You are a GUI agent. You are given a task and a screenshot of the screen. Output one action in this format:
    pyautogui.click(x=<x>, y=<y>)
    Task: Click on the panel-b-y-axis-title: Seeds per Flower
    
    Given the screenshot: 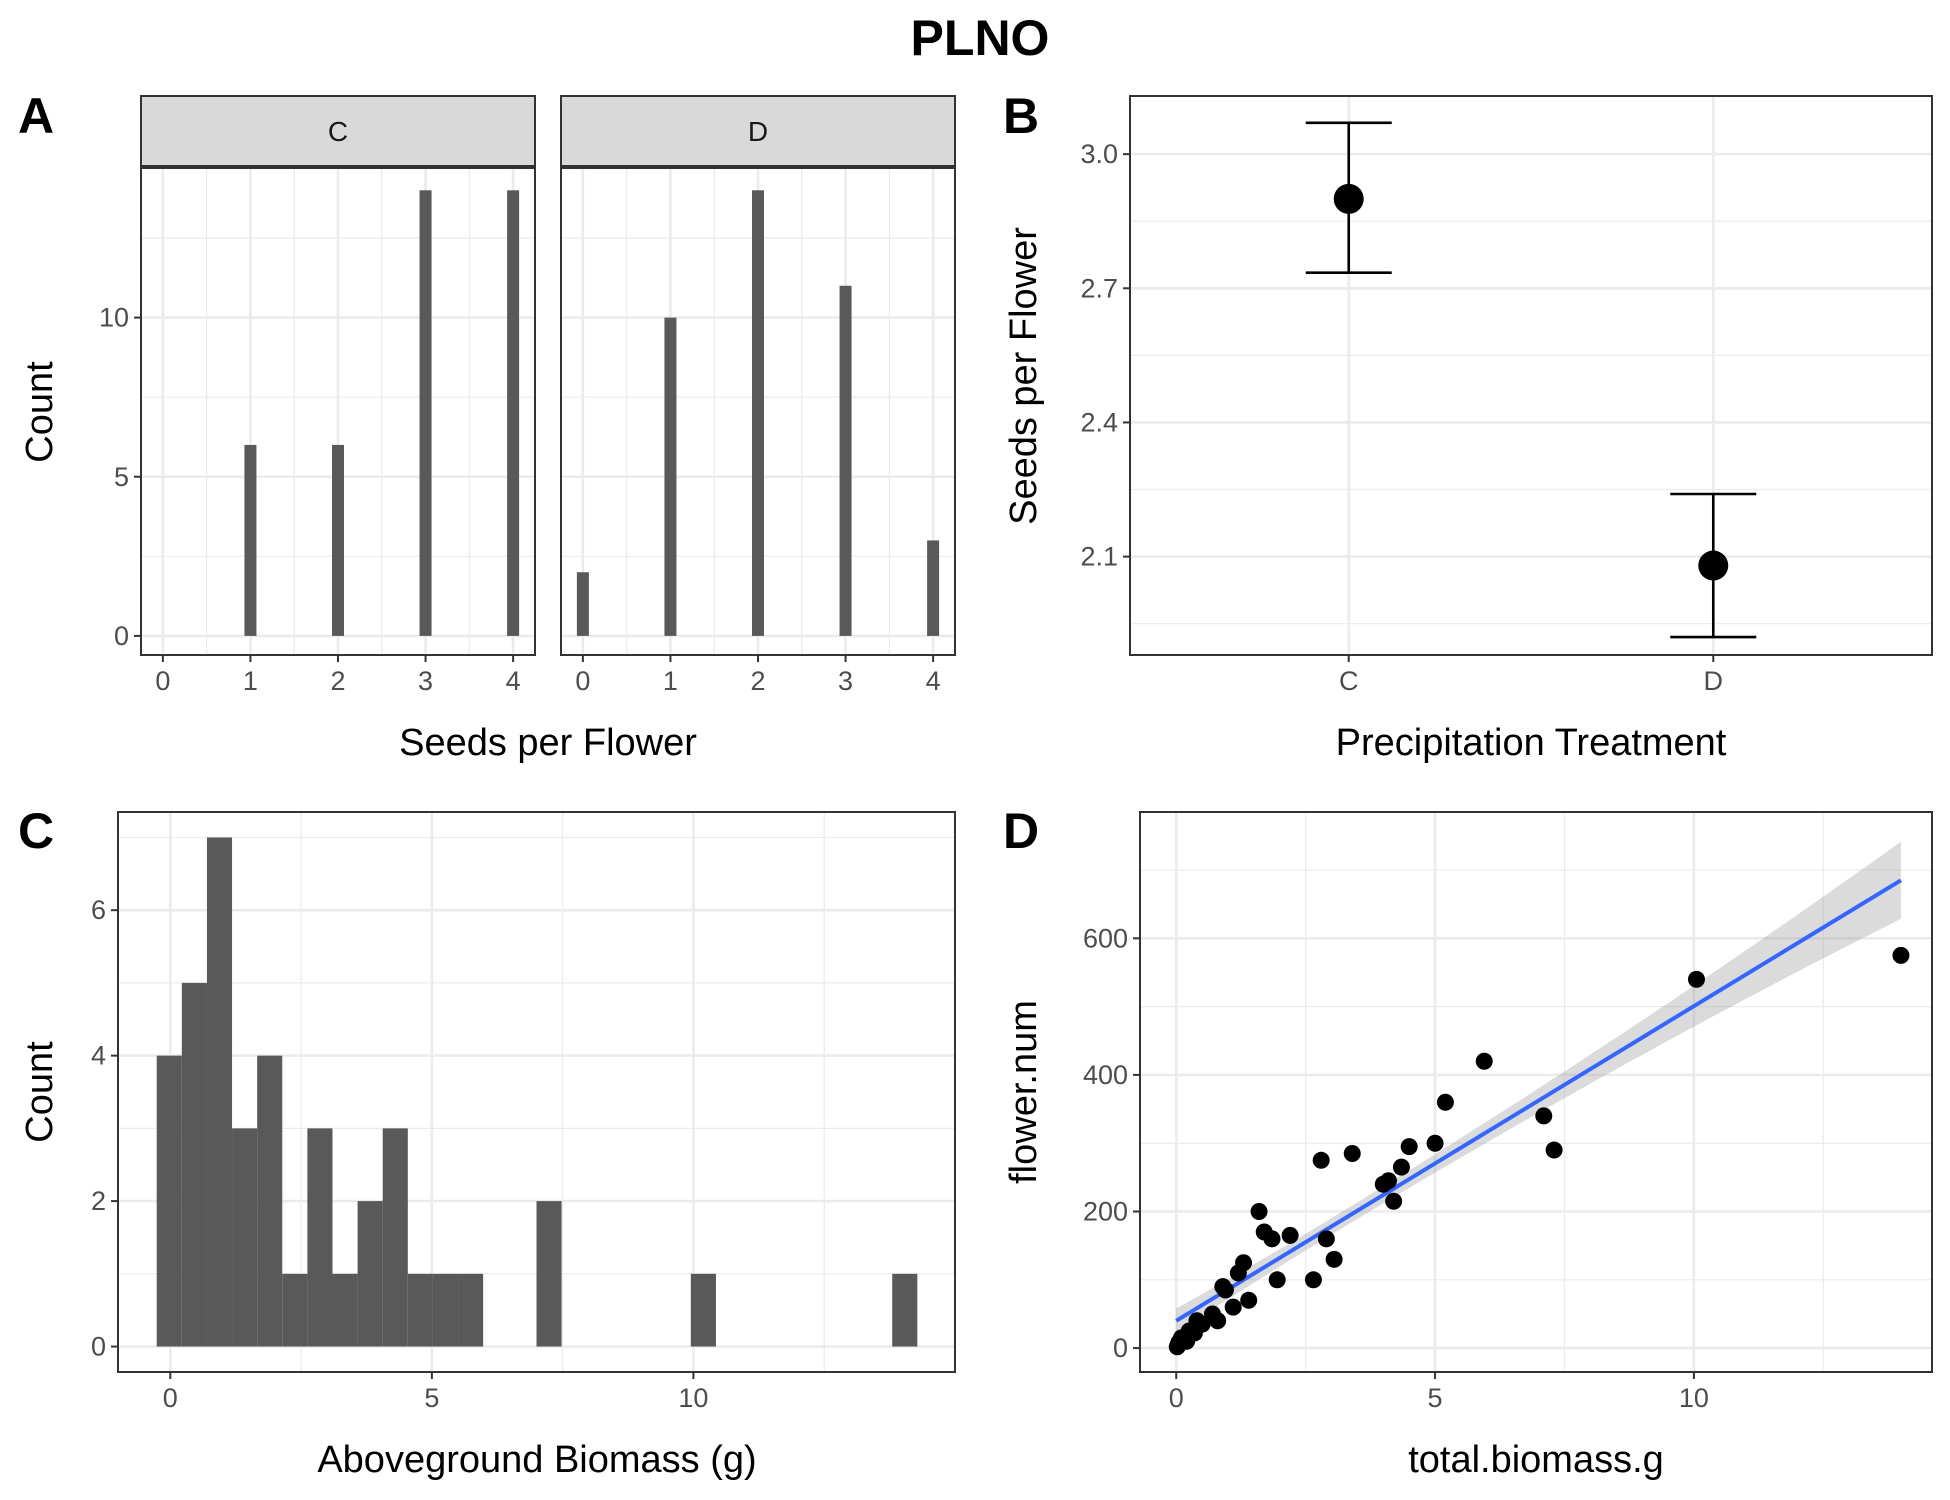 What is the action you would take?
    pyautogui.click(x=1024, y=376)
    